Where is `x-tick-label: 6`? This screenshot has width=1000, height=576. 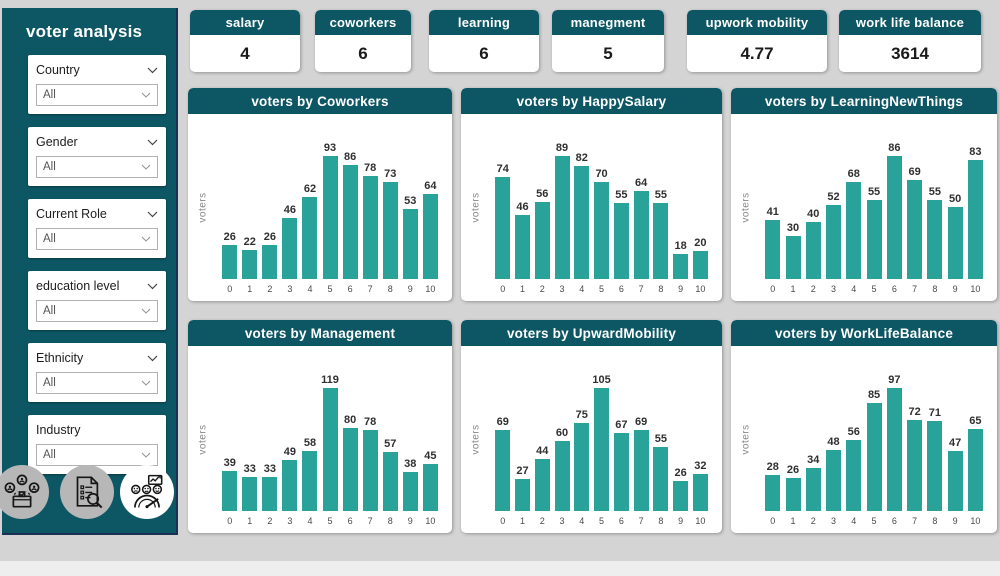
x-tick-label: 6 is located at coordinates (621, 289).